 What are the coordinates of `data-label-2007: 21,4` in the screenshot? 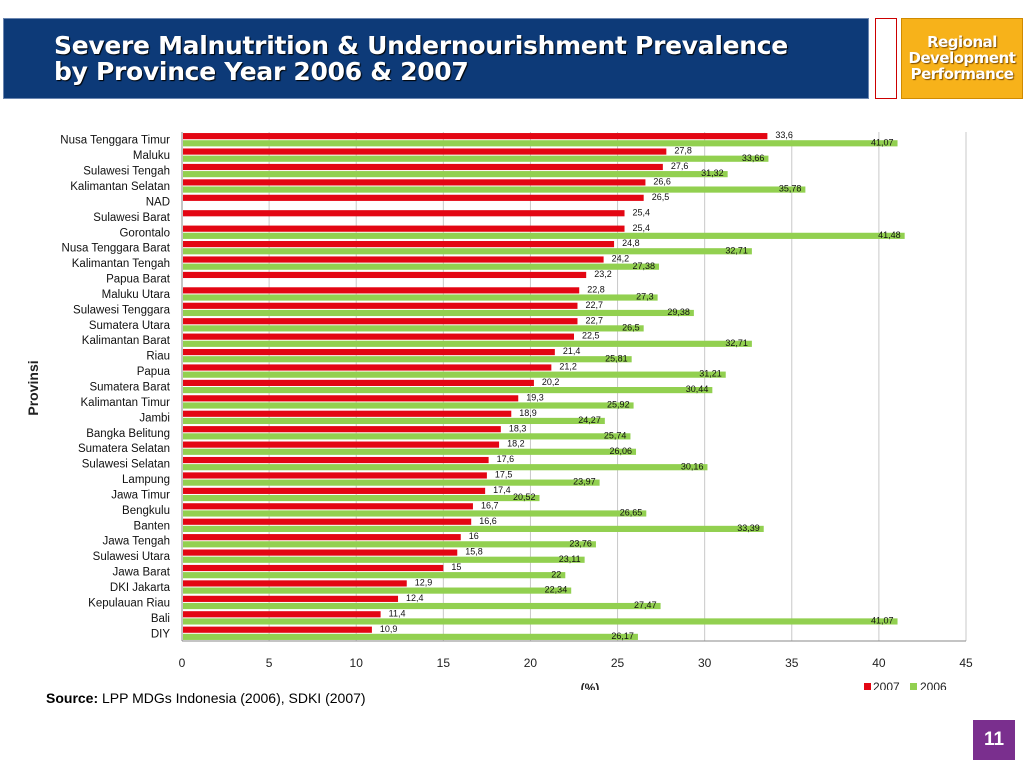 It's located at (572, 351).